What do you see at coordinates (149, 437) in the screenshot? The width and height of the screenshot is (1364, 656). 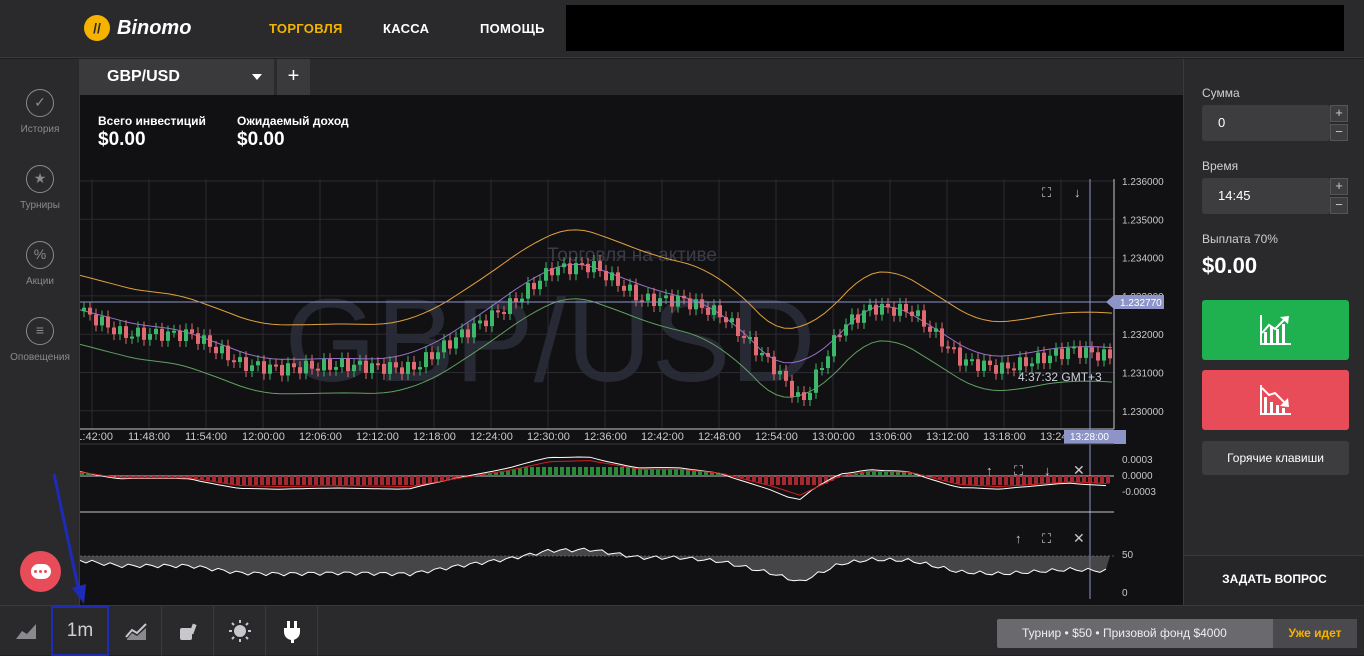 I see `time-tick-label: 11:48:00` at bounding box center [149, 437].